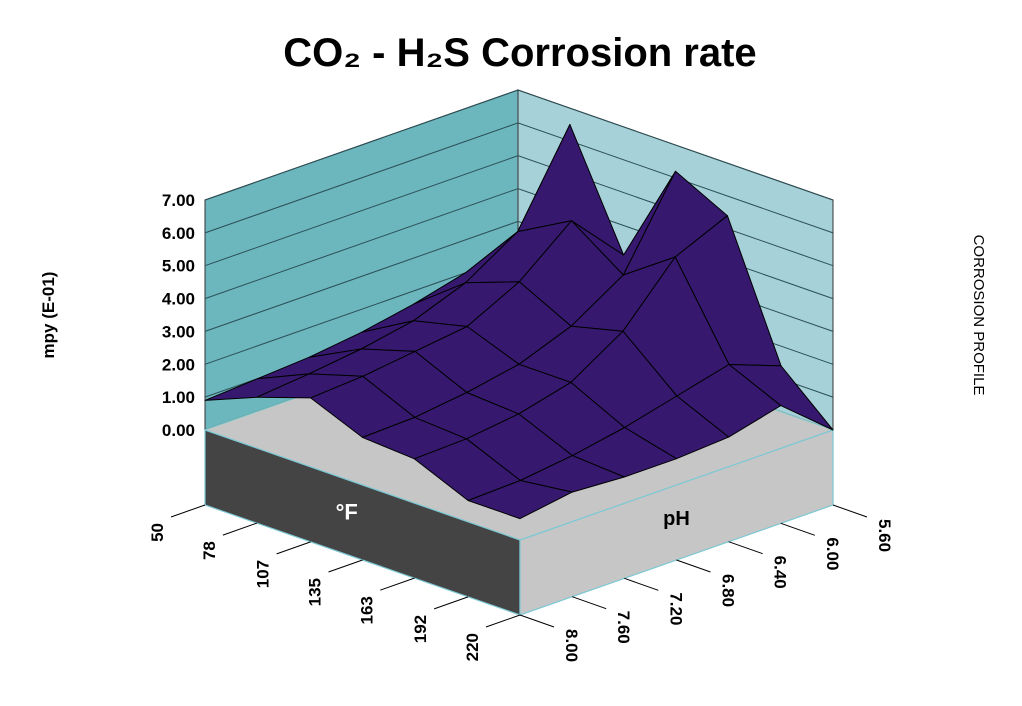  What do you see at coordinates (178, 299) in the screenshot?
I see `z-tick-label: 4.00` at bounding box center [178, 299].